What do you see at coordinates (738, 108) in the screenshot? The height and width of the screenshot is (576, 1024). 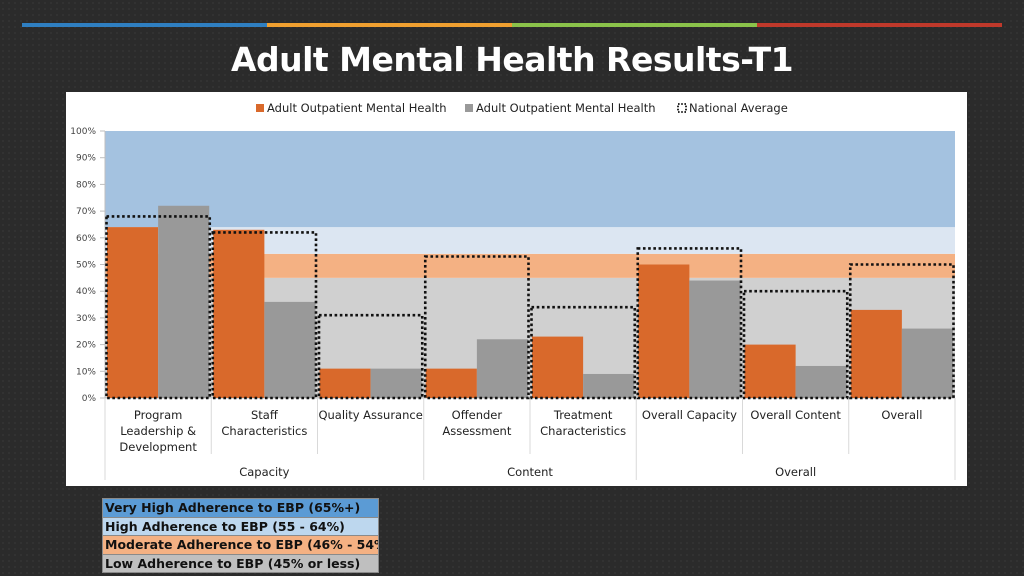 I see `legend-label: National Average` at bounding box center [738, 108].